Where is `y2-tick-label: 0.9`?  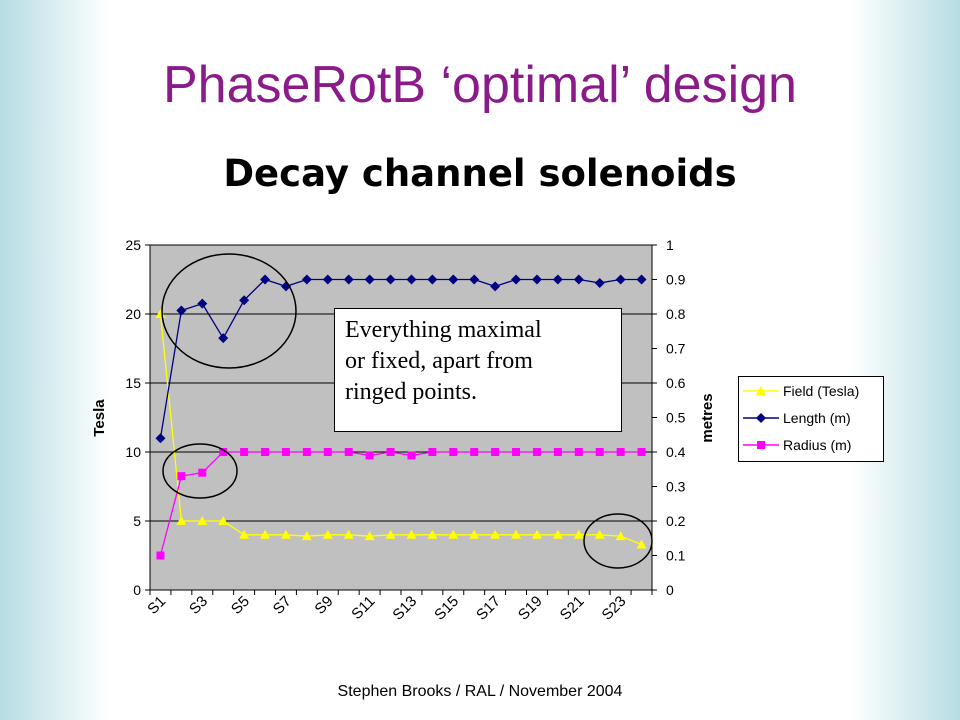
y2-tick-label: 0.9 is located at coordinates (676, 280).